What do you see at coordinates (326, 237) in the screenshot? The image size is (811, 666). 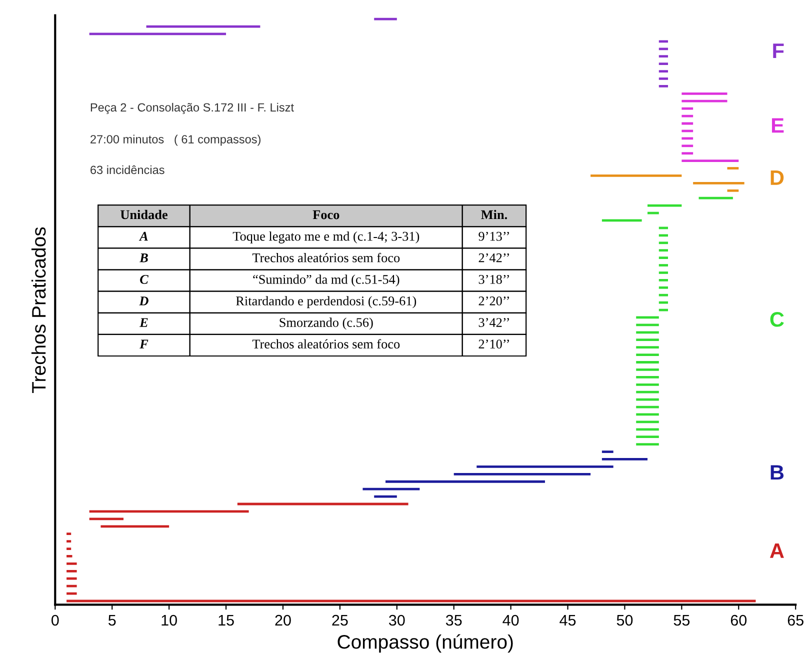 I see `annotation: Toque legato me e md (c.1-4; 3-31)` at bounding box center [326, 237].